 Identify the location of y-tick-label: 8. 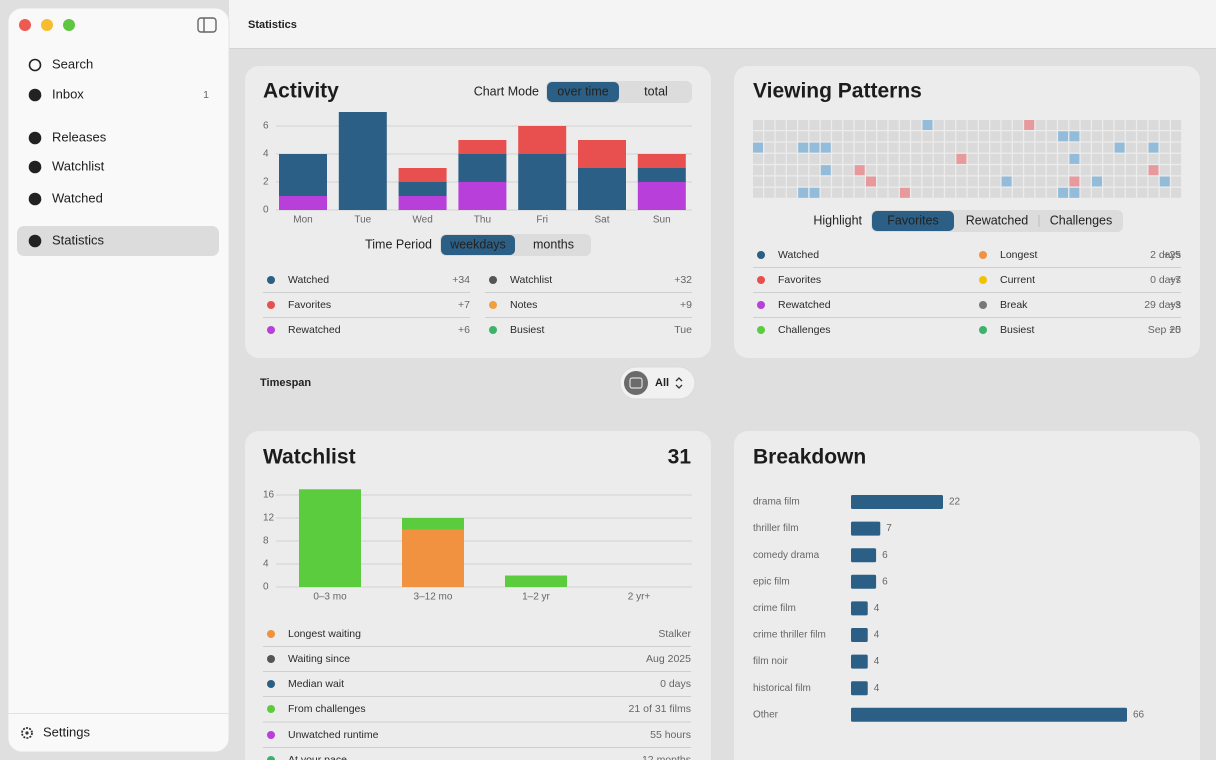
(266, 541).